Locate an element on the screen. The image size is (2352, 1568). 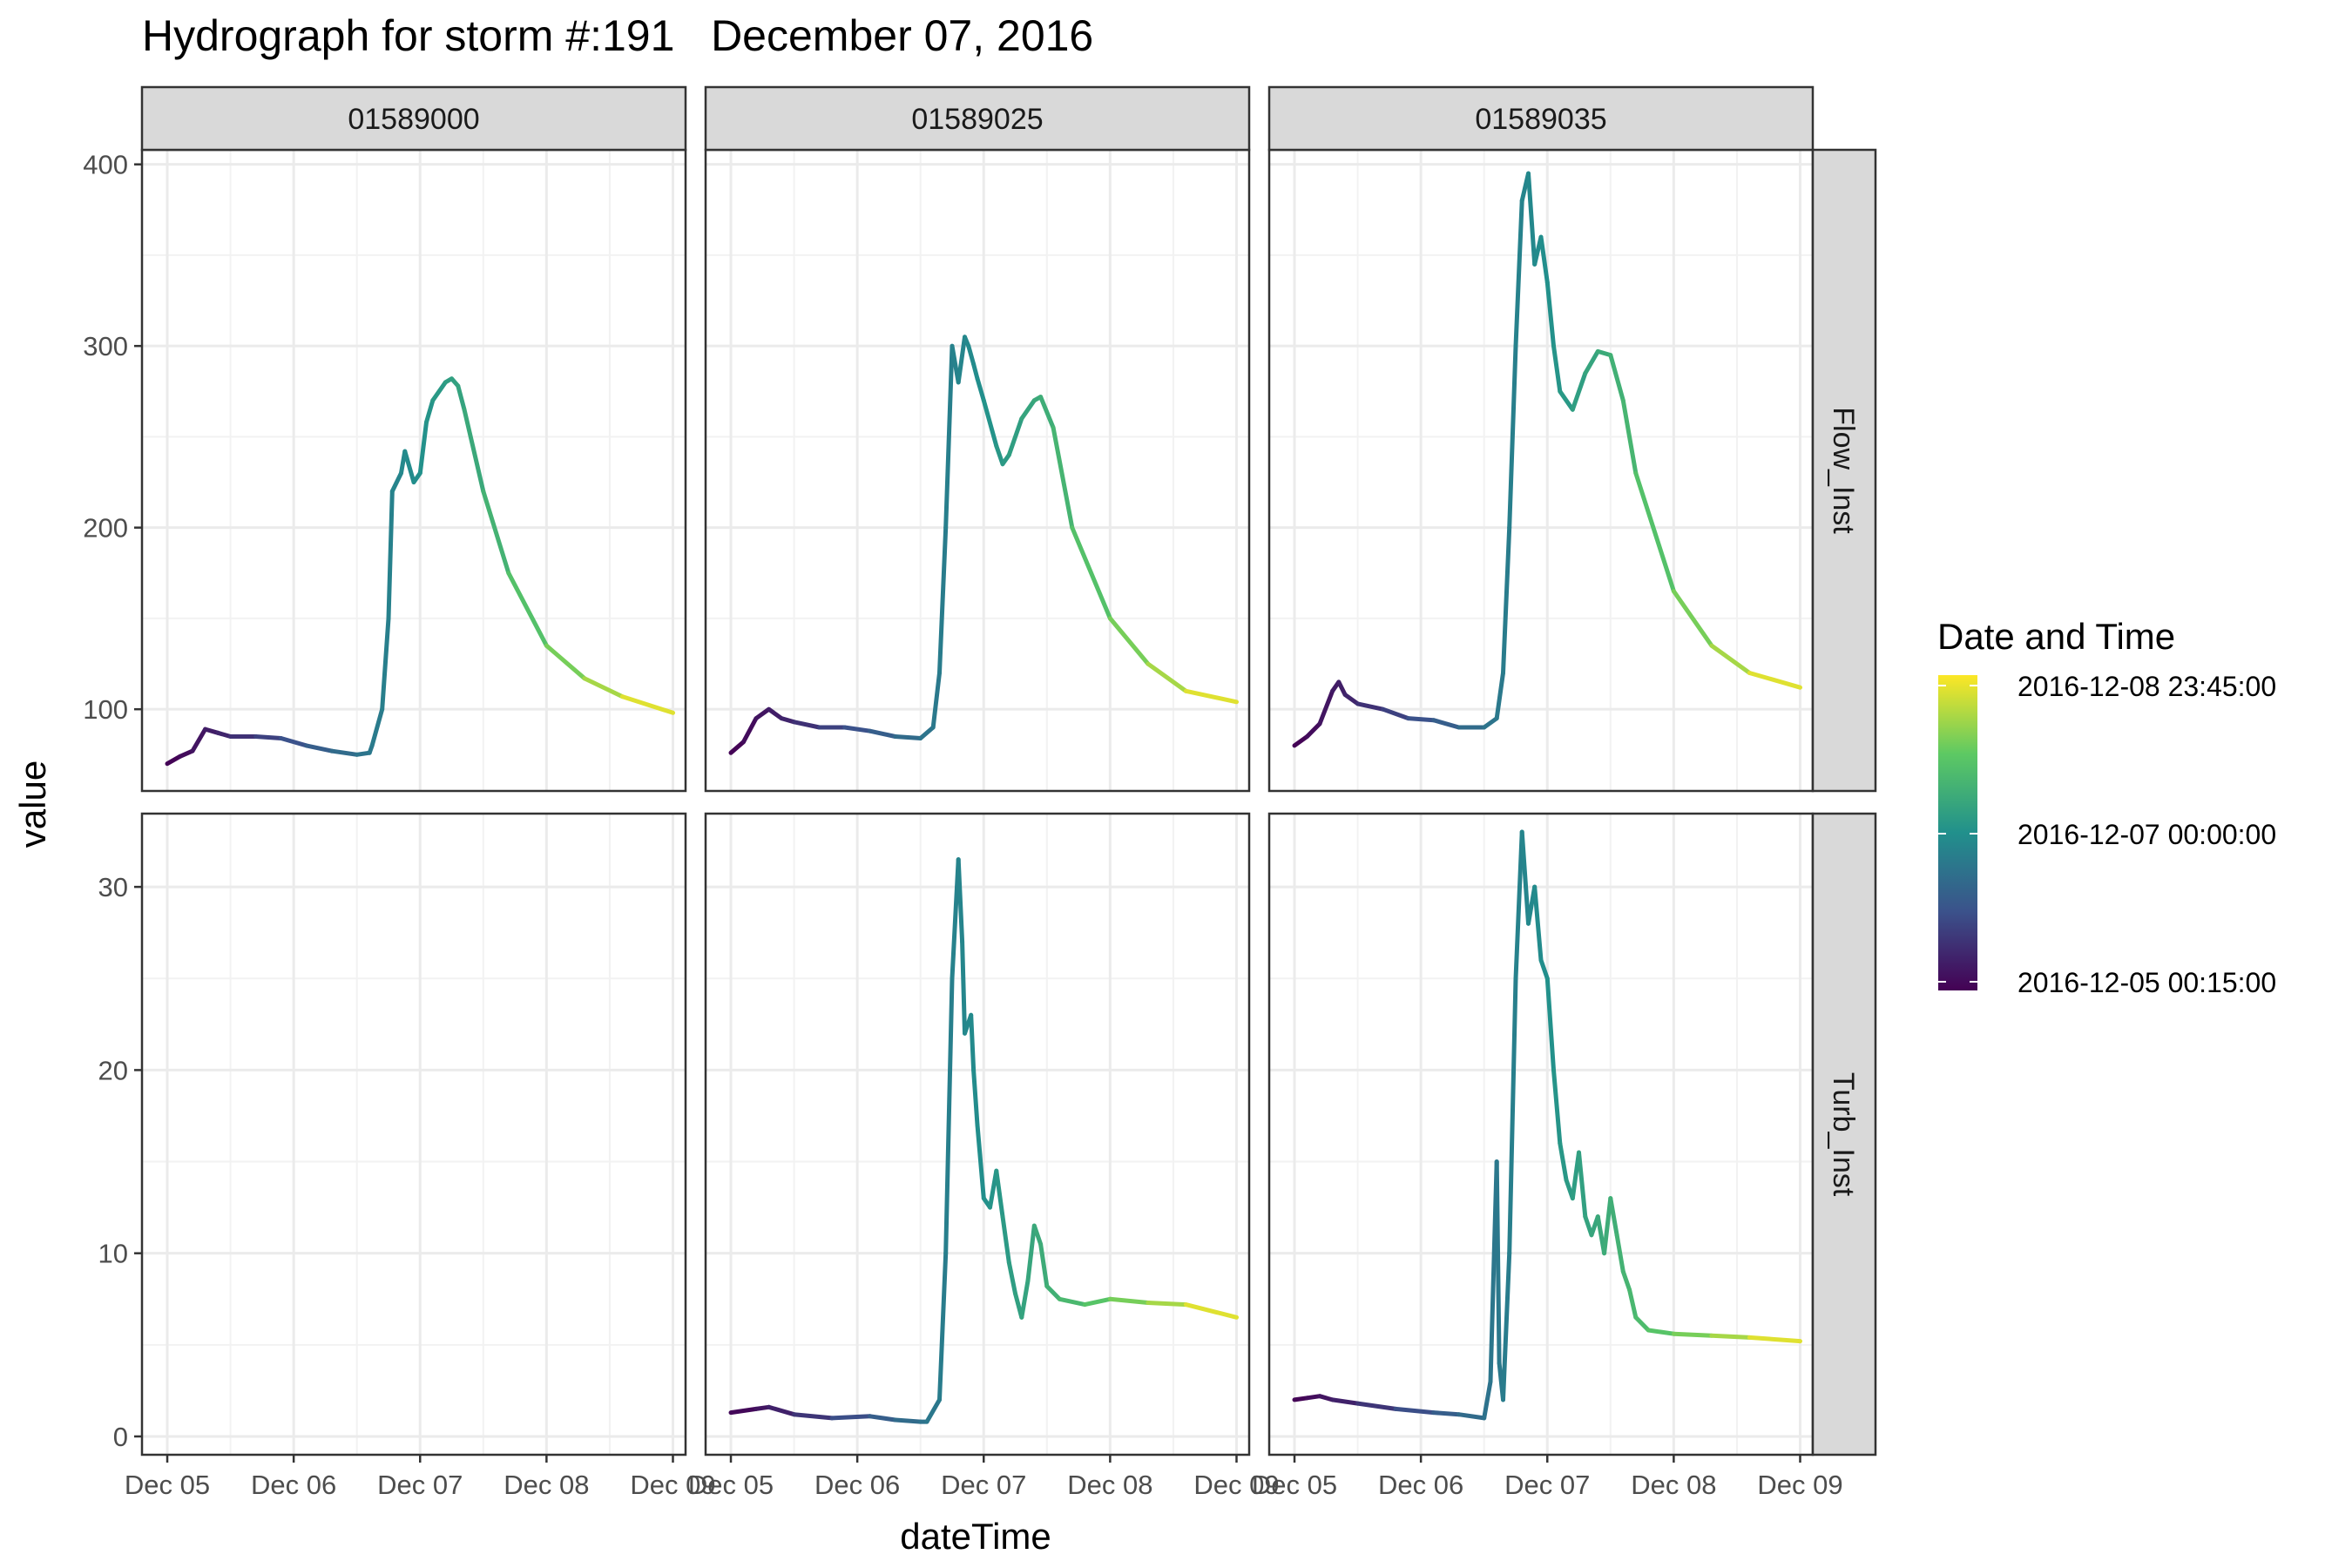
y-tick-label: 10 is located at coordinates (113, 1254).